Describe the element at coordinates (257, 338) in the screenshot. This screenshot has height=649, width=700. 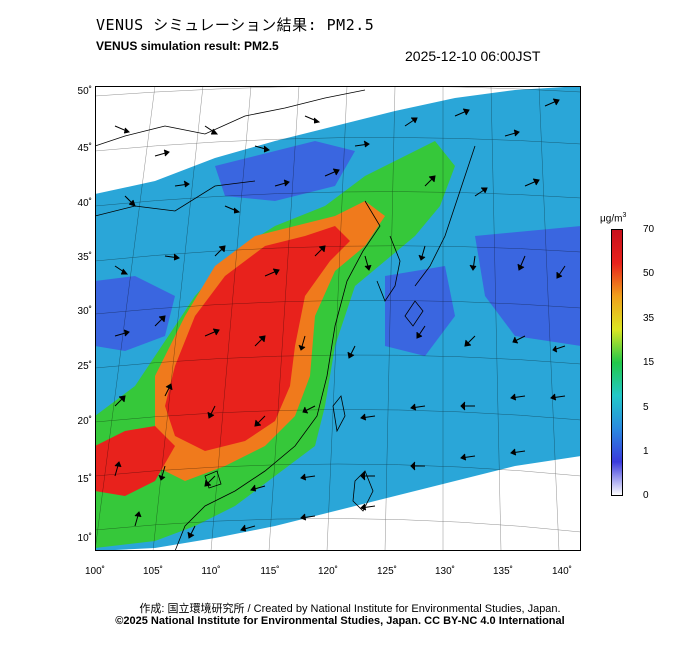
I see `concentration-very-high-core` at that location.